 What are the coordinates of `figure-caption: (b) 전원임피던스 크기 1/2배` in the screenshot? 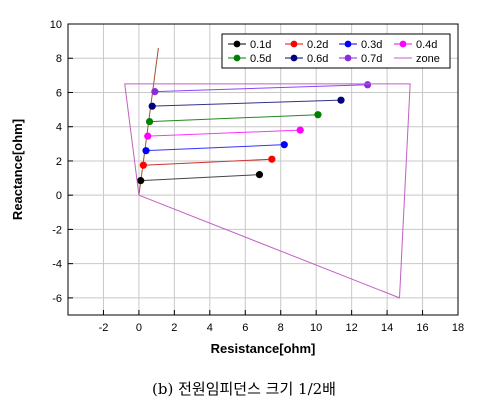 It's located at (244, 389).